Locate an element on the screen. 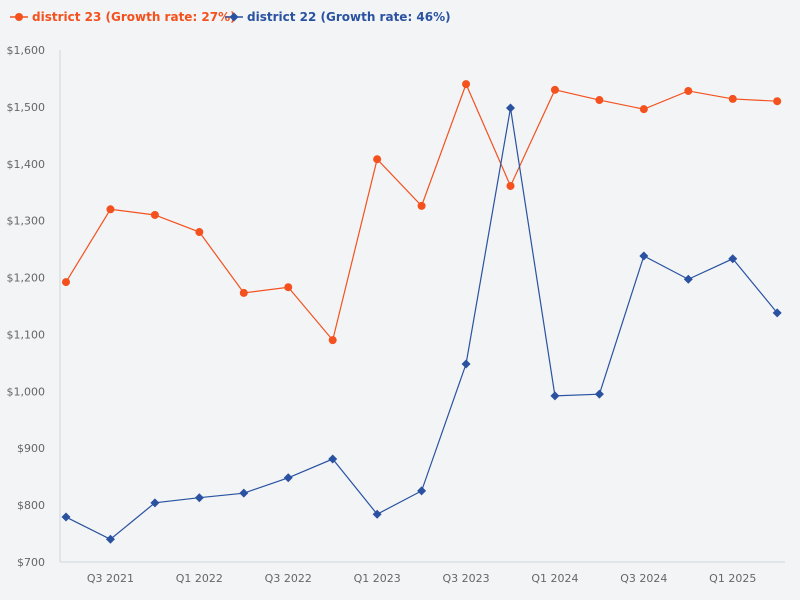  y-tick-label: $1,600 is located at coordinates (26, 50).